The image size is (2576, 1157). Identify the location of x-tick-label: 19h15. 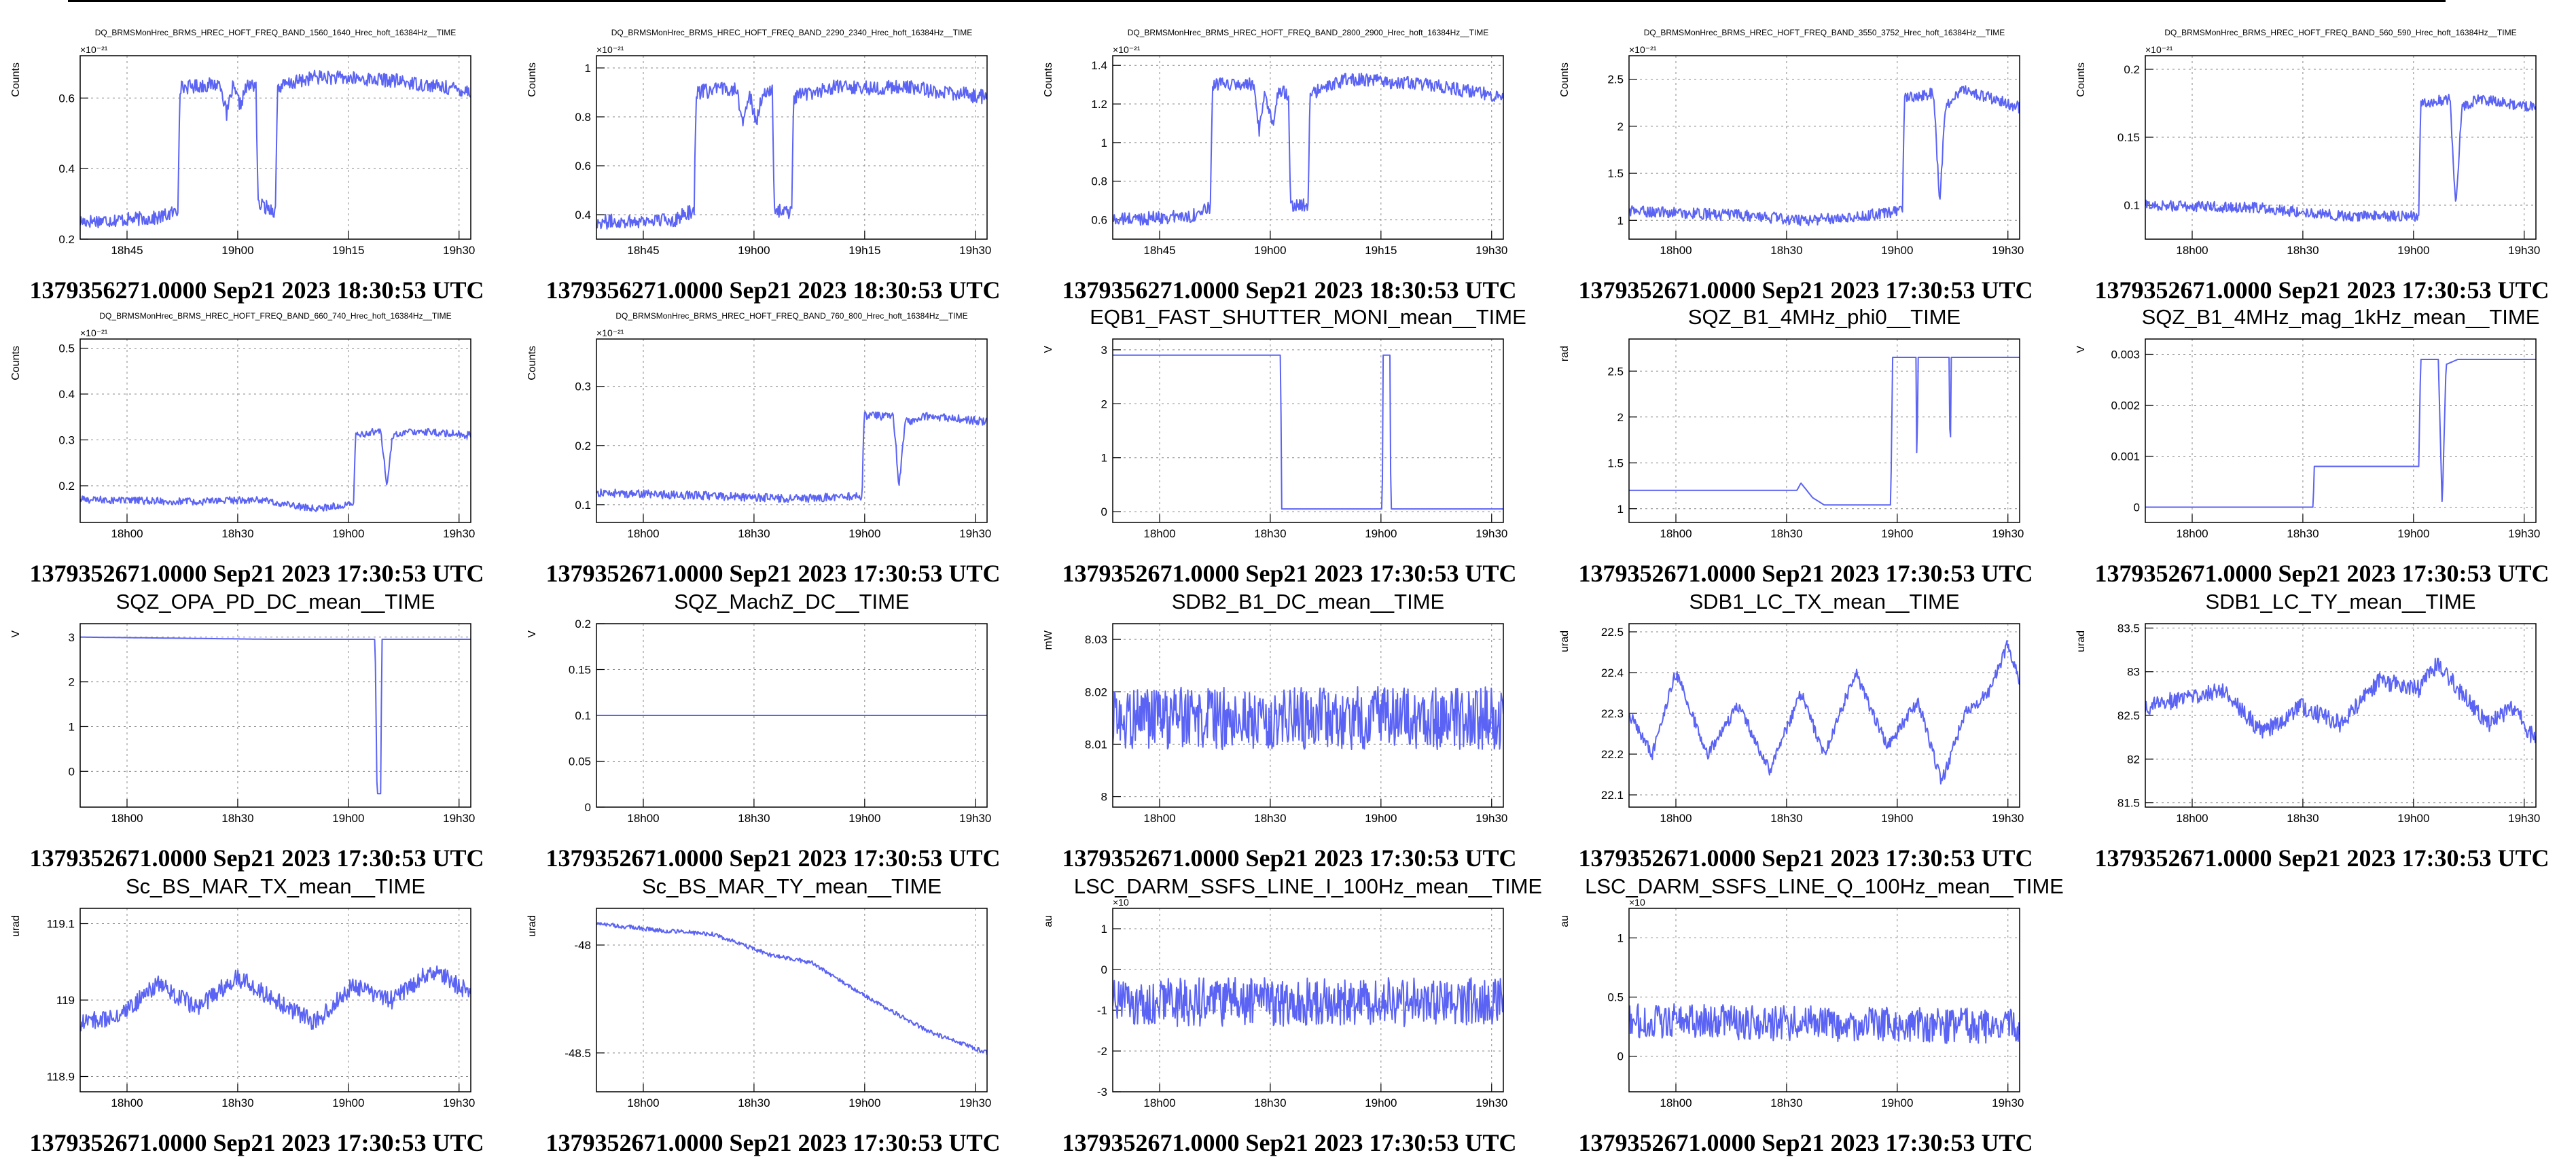
(1381, 250).